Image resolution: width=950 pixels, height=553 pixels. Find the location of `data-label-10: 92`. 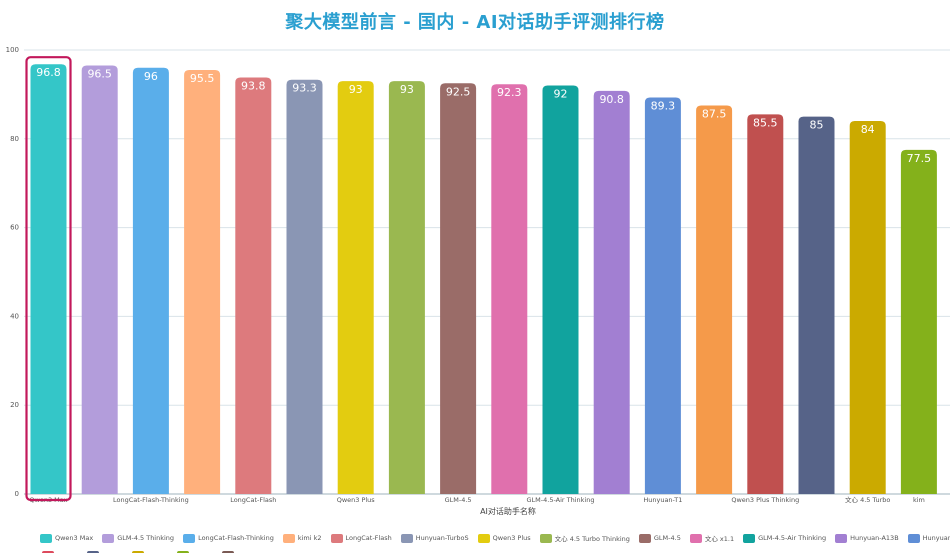

data-label-10: 92 is located at coordinates (561, 94).